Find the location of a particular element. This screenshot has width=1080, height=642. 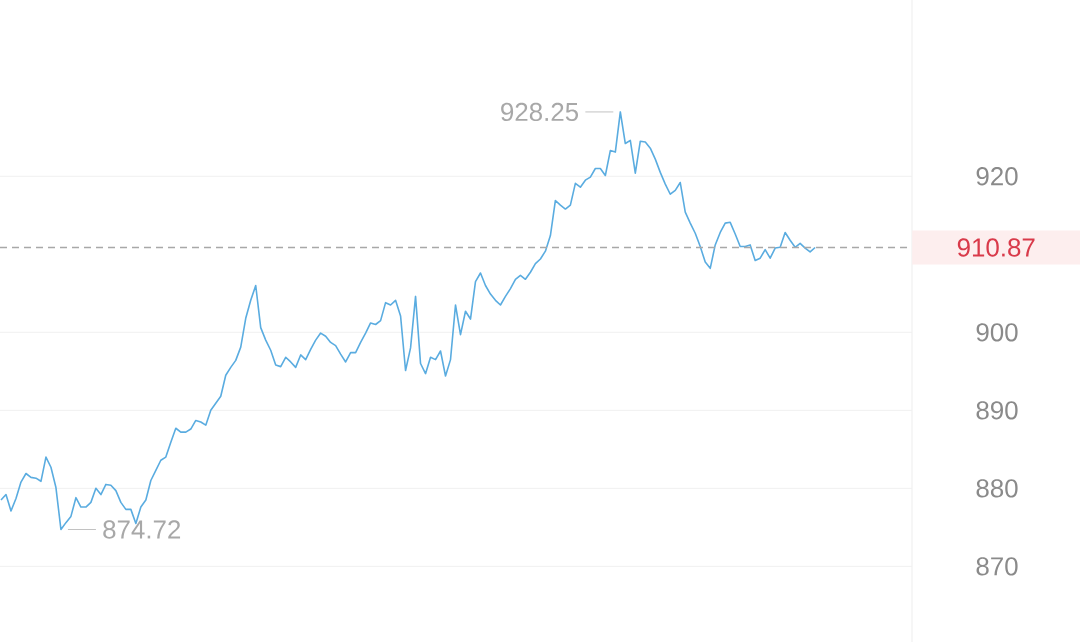

ref-line-label: 910.87 is located at coordinates (996, 247).